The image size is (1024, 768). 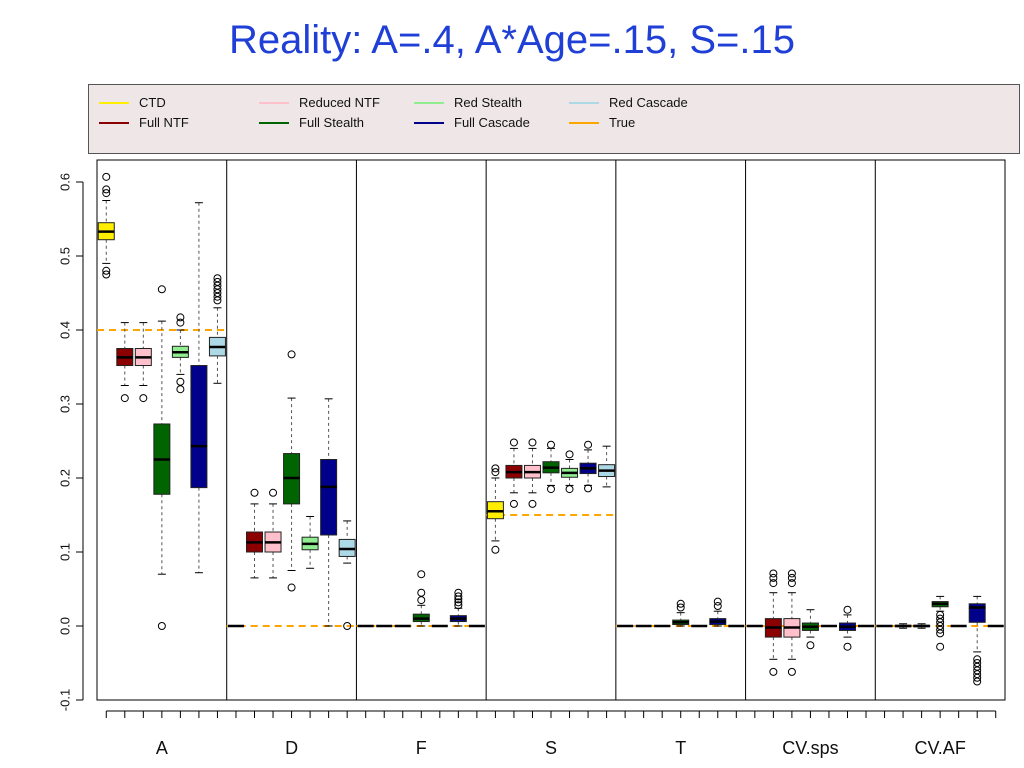 I want to click on box-a-full-ntf-outlier, so click(x=124, y=398).